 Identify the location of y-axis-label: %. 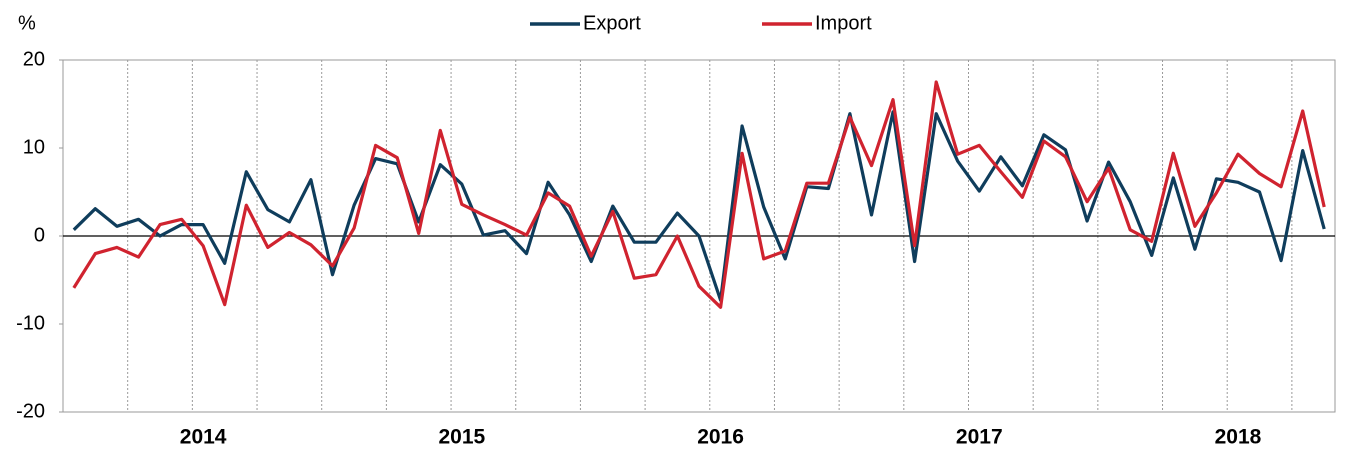
(27, 23).